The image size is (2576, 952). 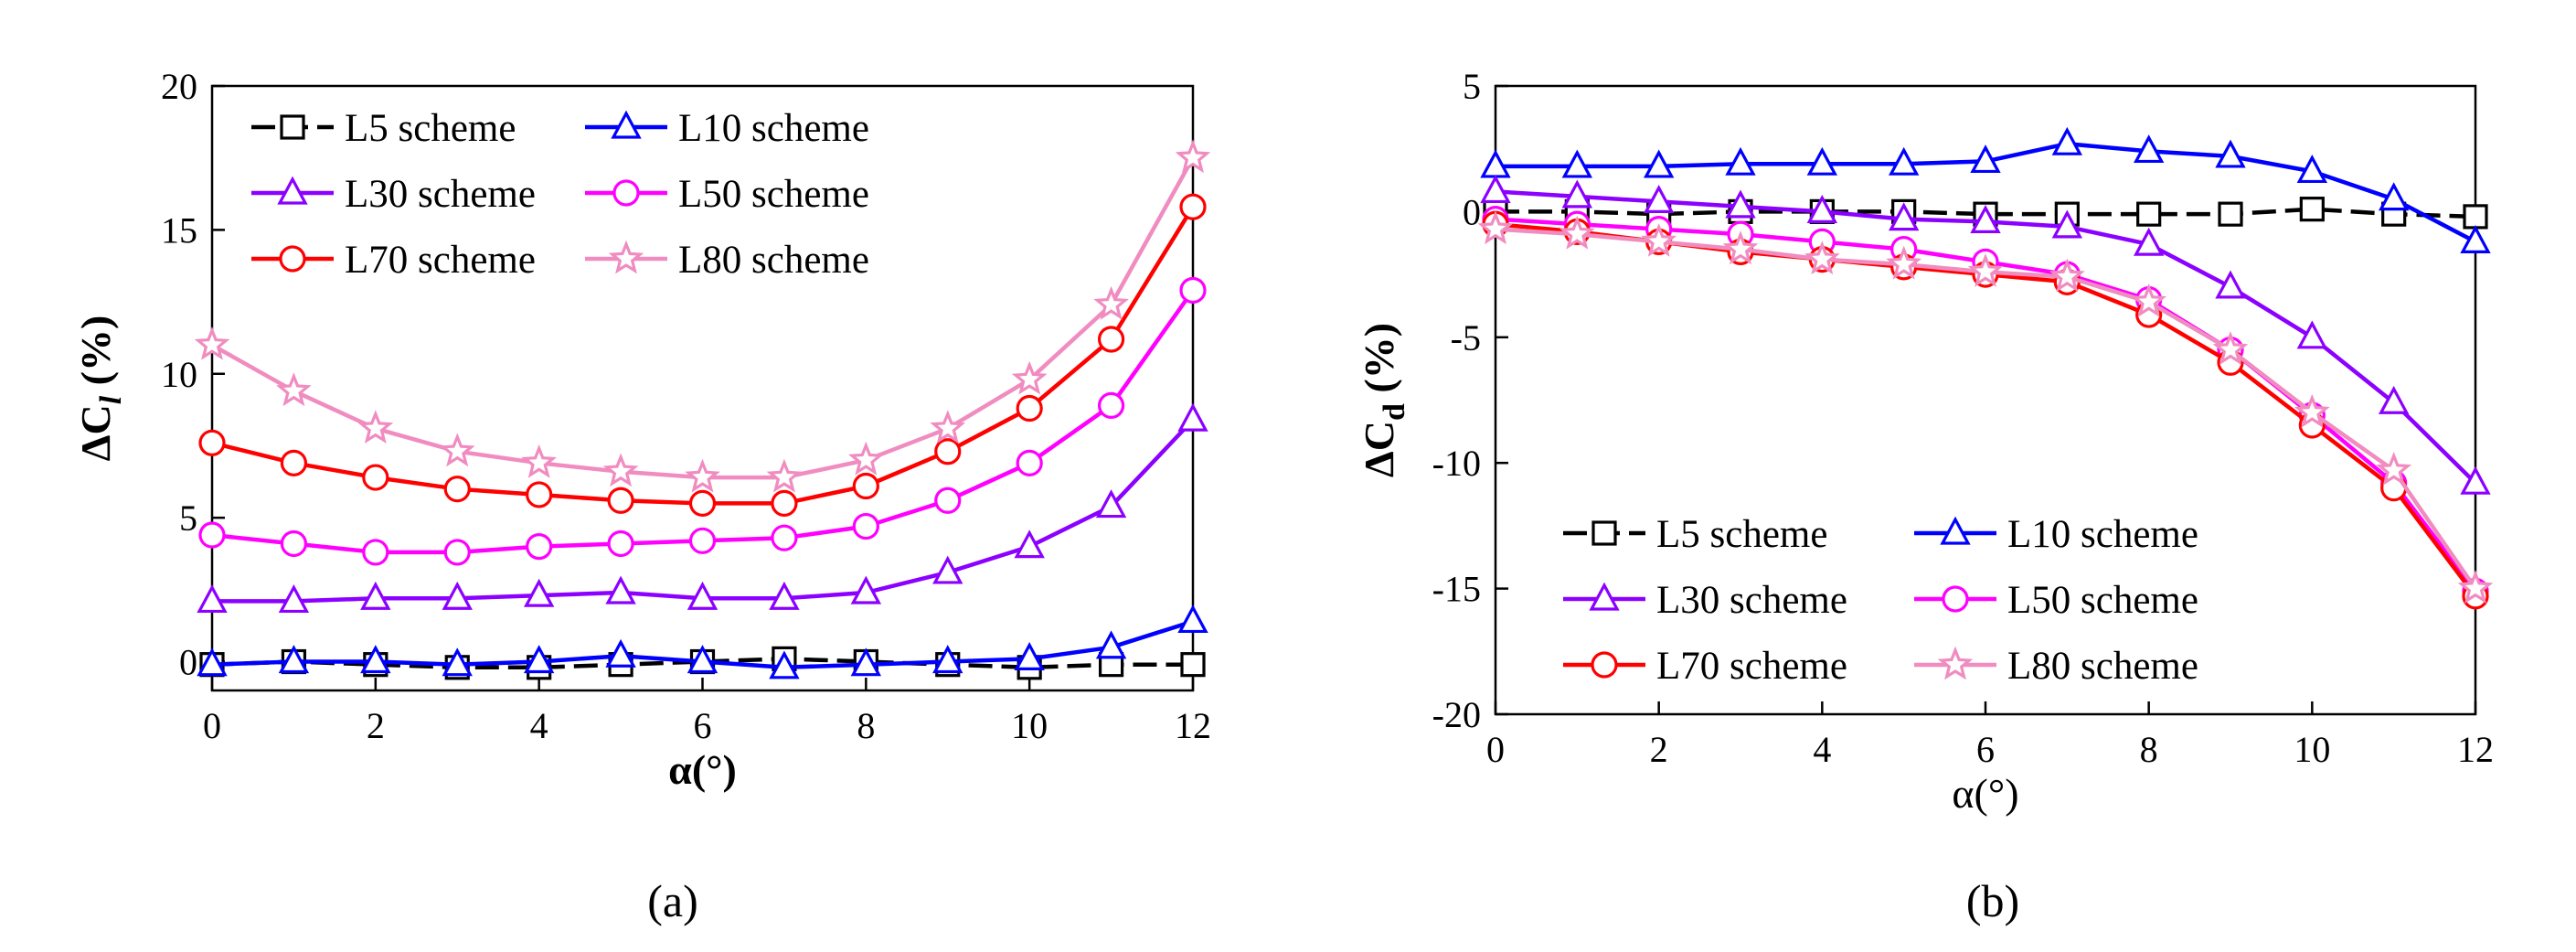 I want to click on panel-b-legend-label: L50 scheme, so click(x=2102, y=600).